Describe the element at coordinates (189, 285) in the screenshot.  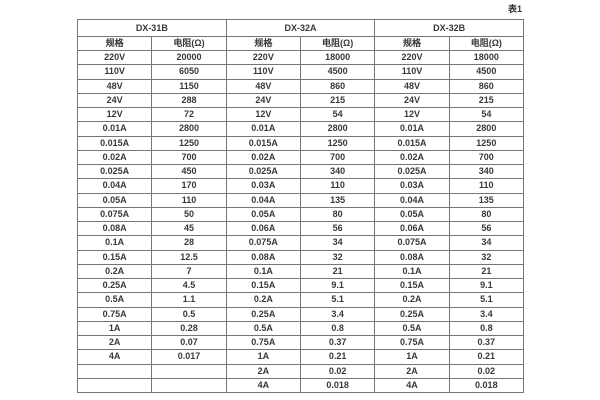
I see `resistance-cell: 4.5` at that location.